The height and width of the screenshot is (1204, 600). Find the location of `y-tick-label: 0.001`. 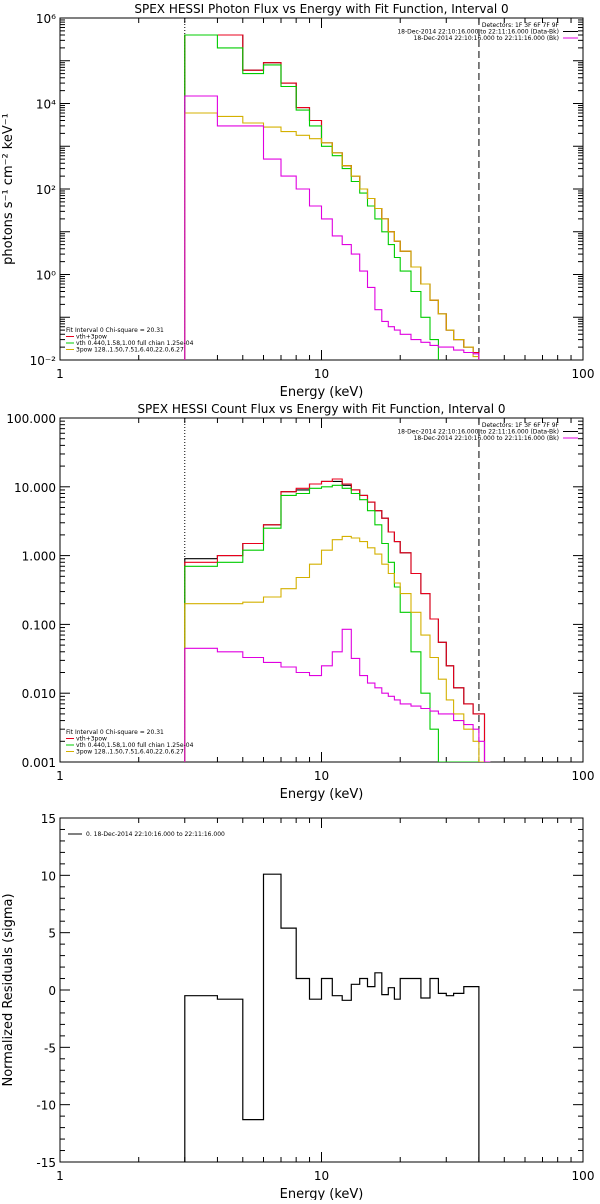

y-tick-label: 0.001 is located at coordinates (39, 763).